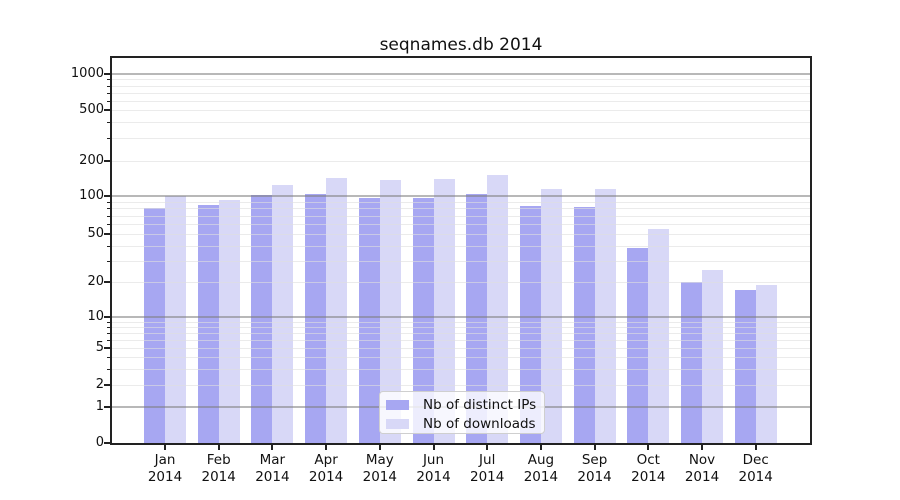  I want to click on bar-ips-apr, so click(316, 318).